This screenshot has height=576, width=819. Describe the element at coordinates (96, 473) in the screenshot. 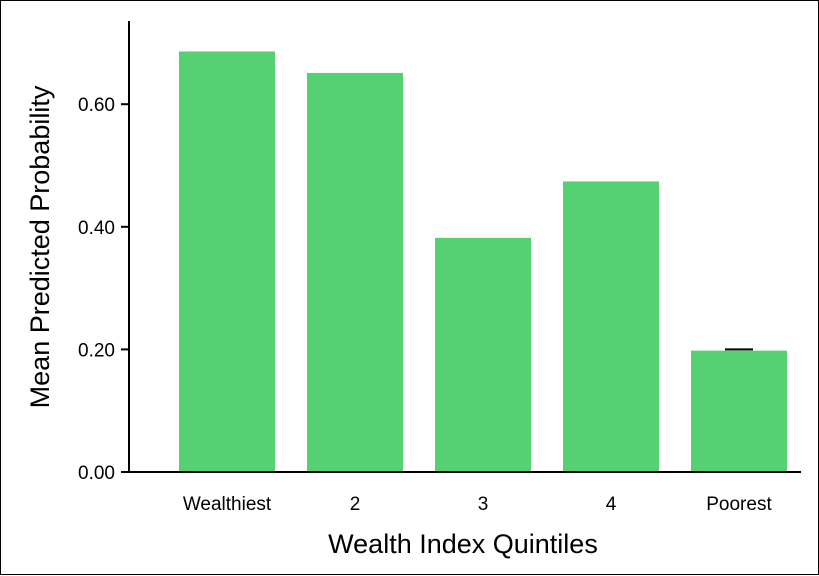

I see `y-tick-label: 0.00` at that location.